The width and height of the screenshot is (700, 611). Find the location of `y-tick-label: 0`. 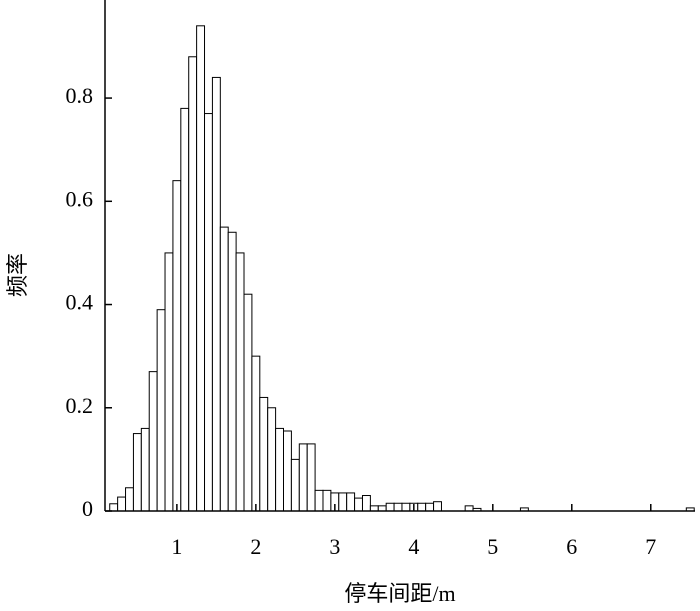

y-tick-label: 0 is located at coordinates (87, 508).